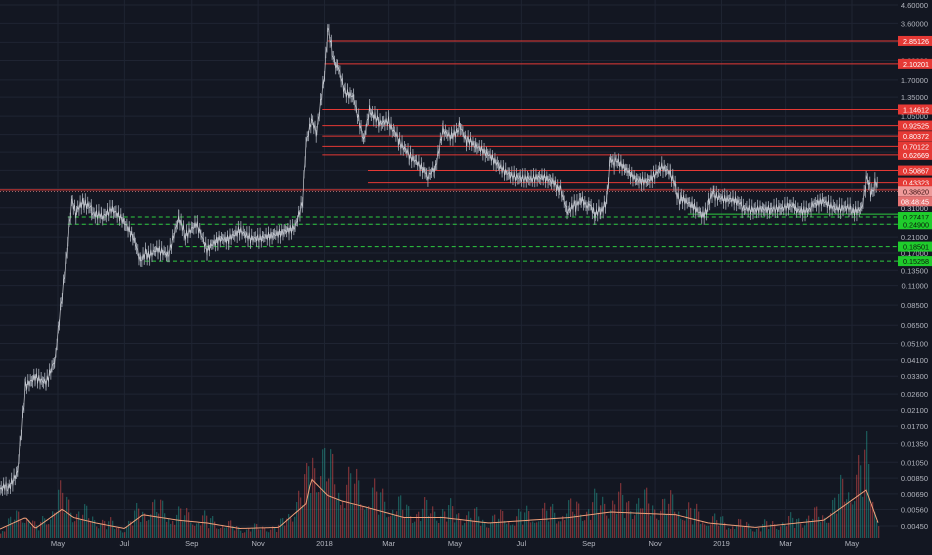  I want to click on countdown-label-bg, so click(915, 201).